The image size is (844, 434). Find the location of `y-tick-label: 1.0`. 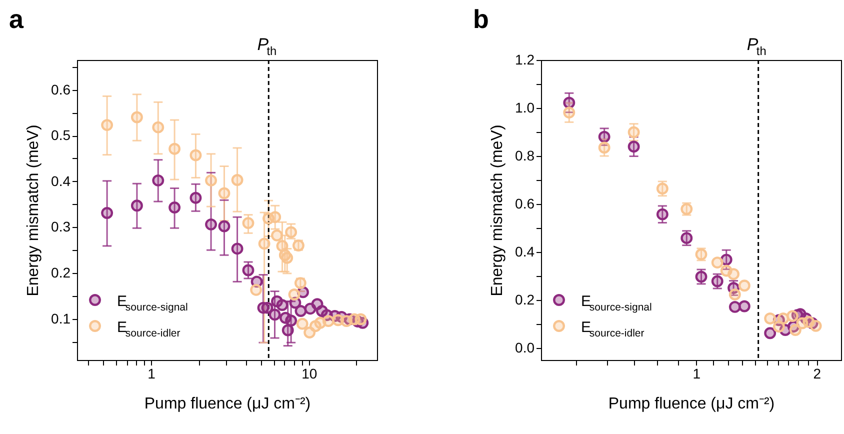

y-tick-label: 1.0 is located at coordinates (525, 108).